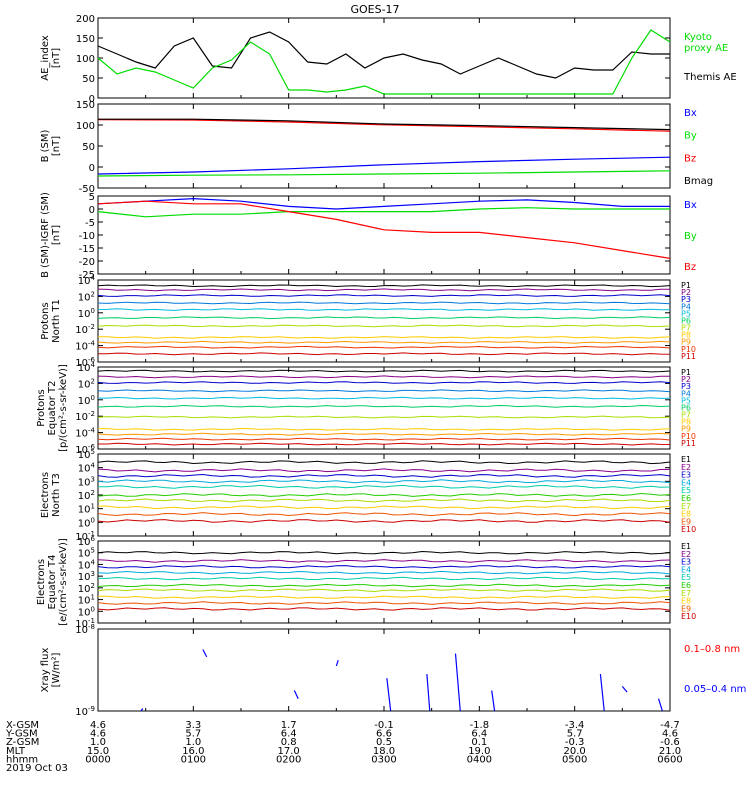 The image size is (750, 800). I want to click on panel-ae-ytick-label: 0, so click(92, 99).